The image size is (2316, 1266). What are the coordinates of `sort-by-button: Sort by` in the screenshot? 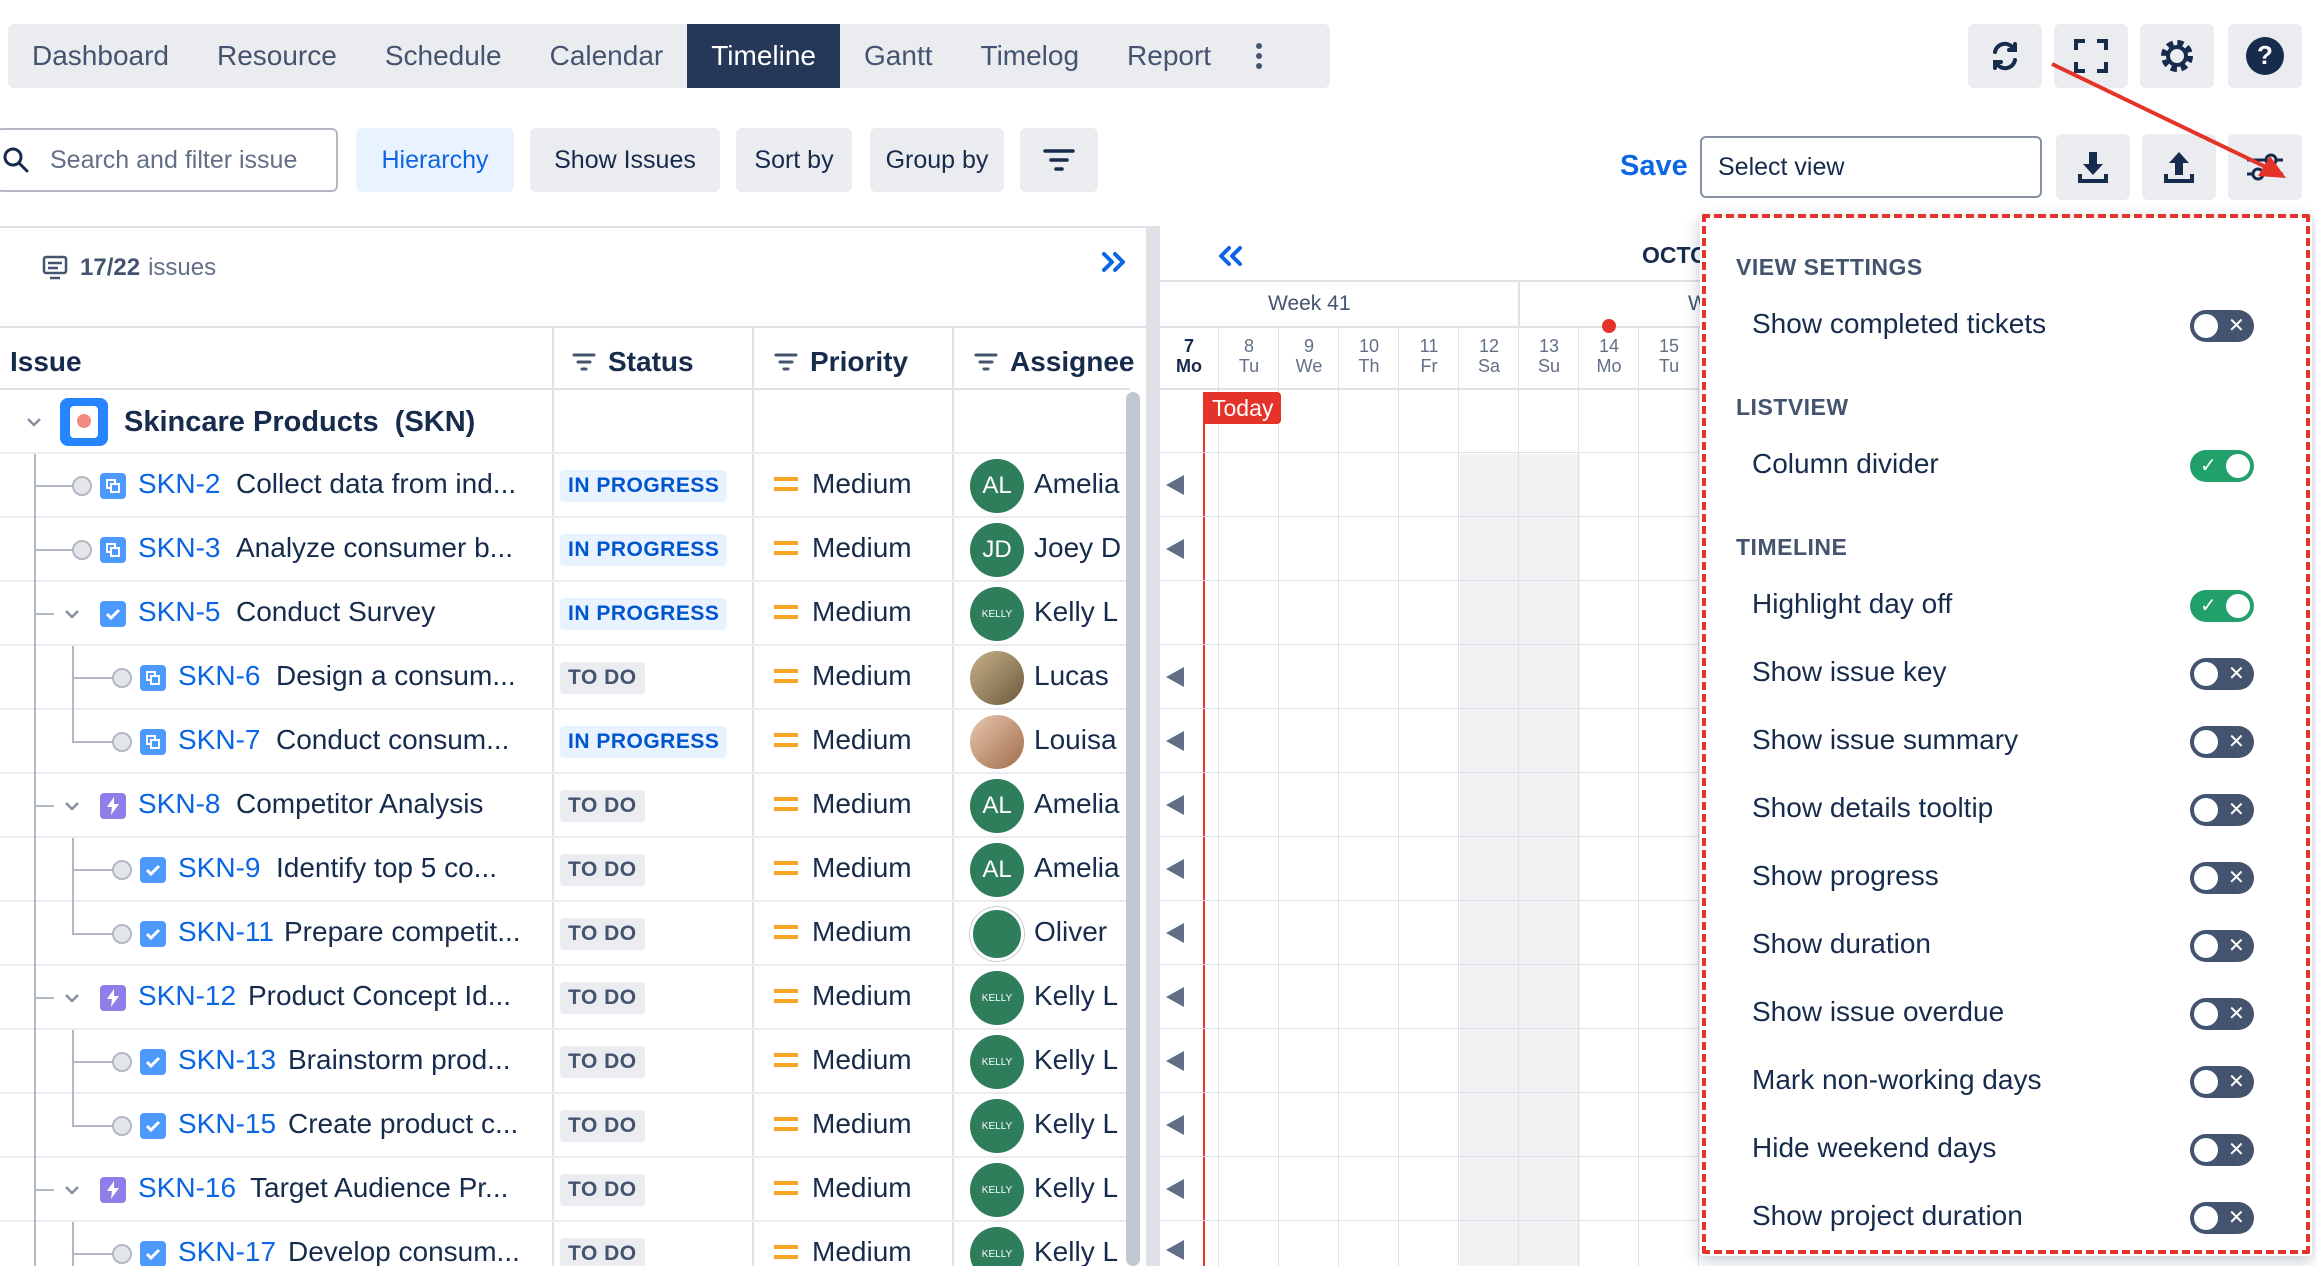 It's located at (794, 160).